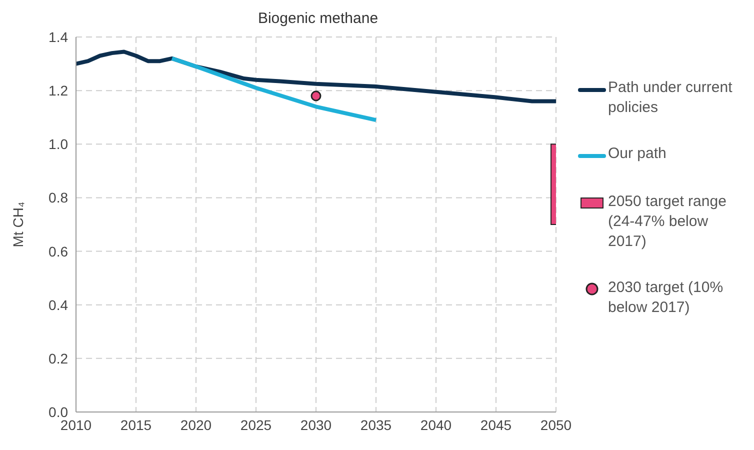 Image resolution: width=754 pixels, height=450 pixels. I want to click on y-tick-label: 1.0, so click(58, 144).